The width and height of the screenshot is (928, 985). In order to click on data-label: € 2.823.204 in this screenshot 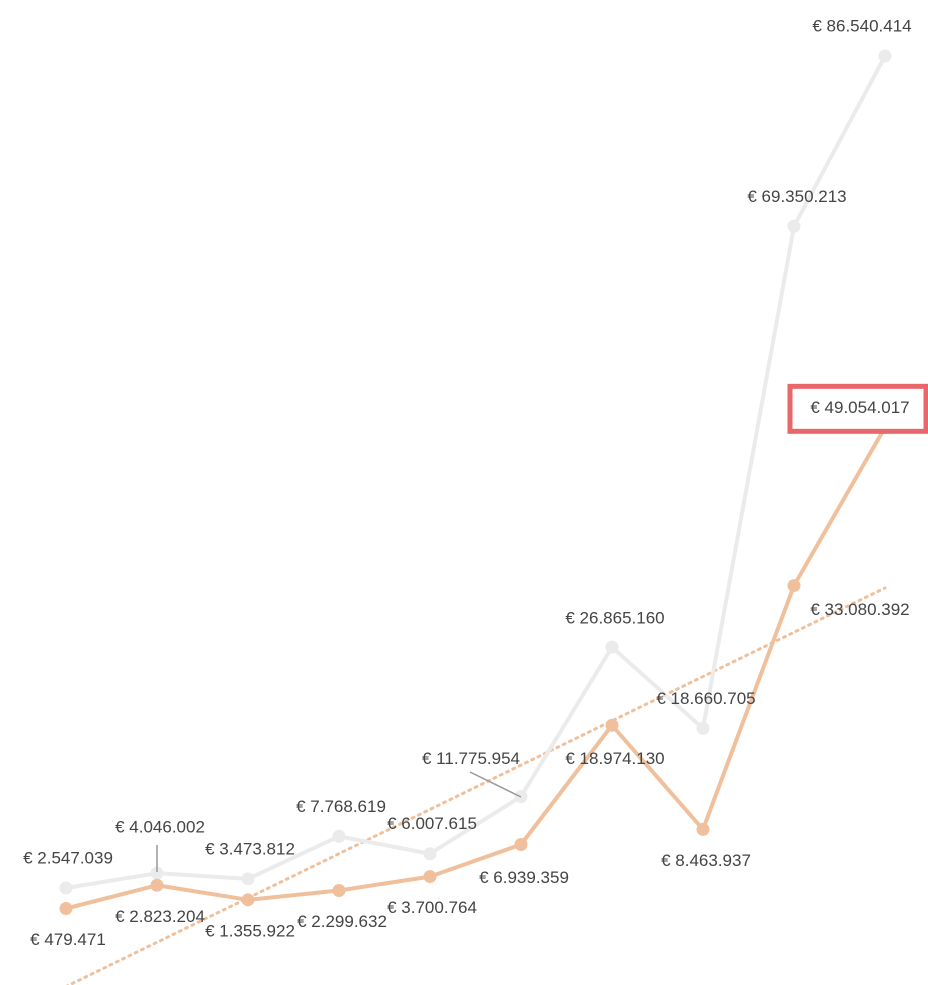, I will do `click(160, 916)`.